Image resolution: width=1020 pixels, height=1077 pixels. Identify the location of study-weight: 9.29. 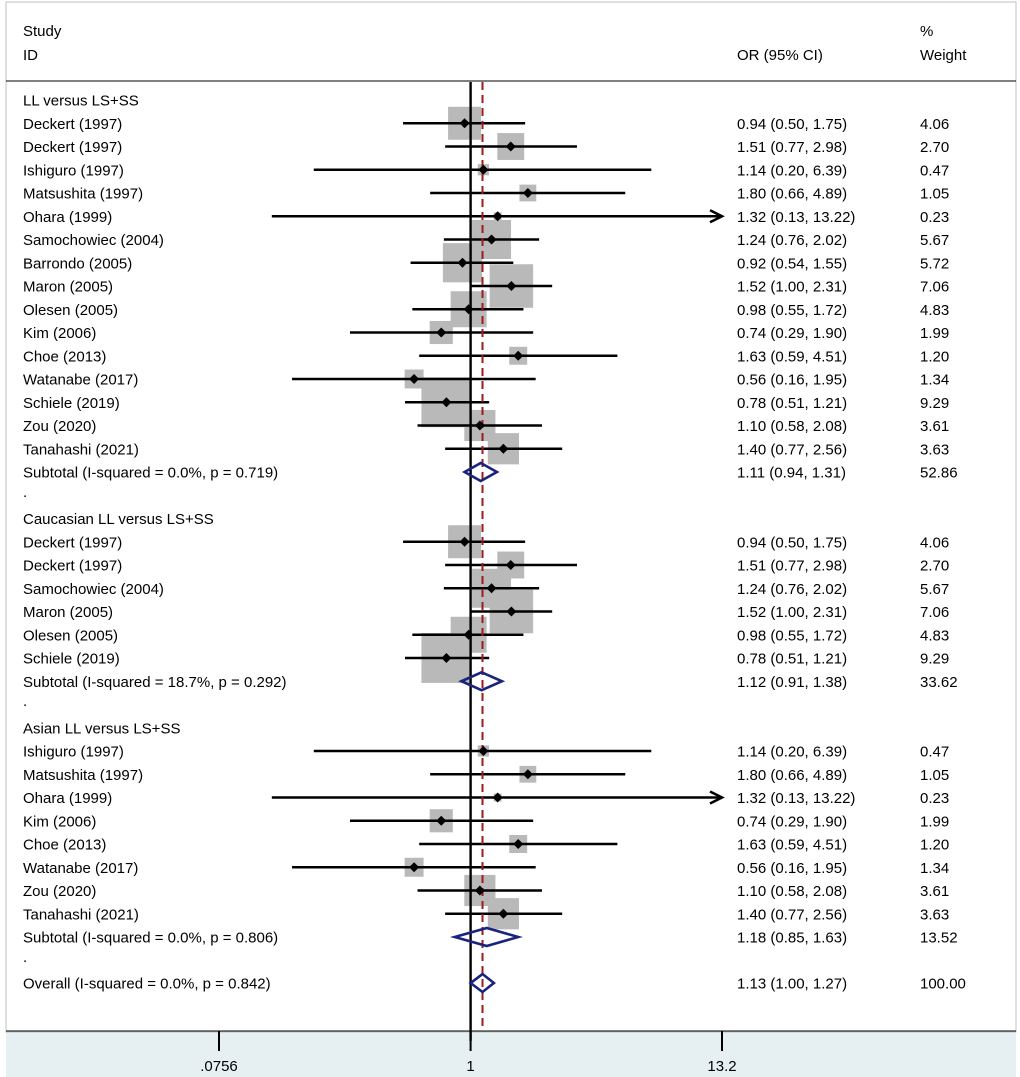
(934, 403).